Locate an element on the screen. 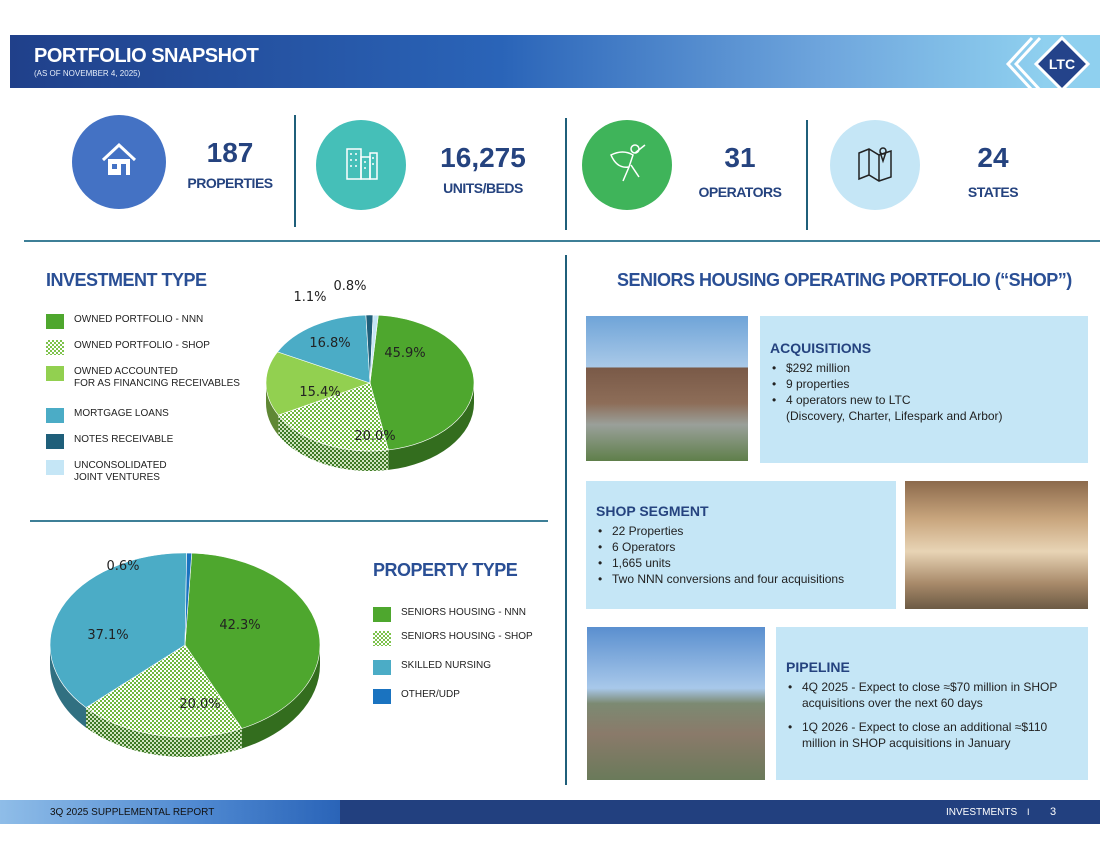 This screenshot has width=1100, height=849. buildings-icon is located at coordinates (361, 165).